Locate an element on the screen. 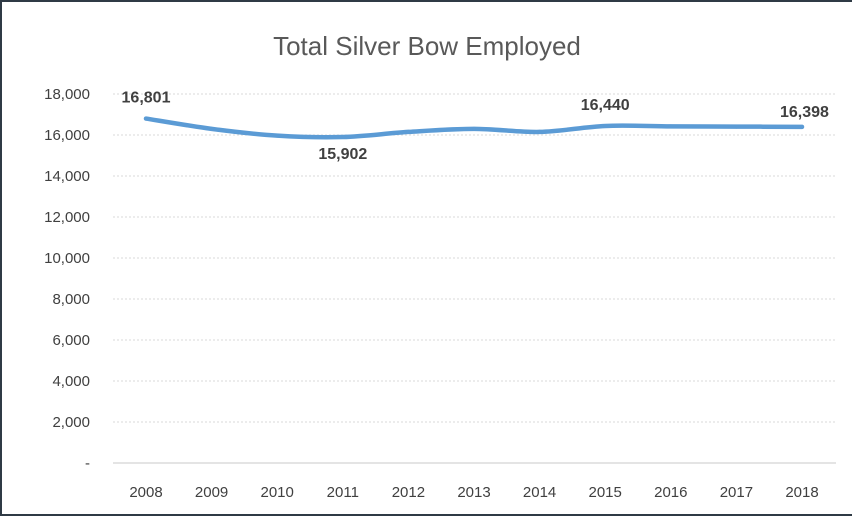  data-label: 16,801 is located at coordinates (146, 98).